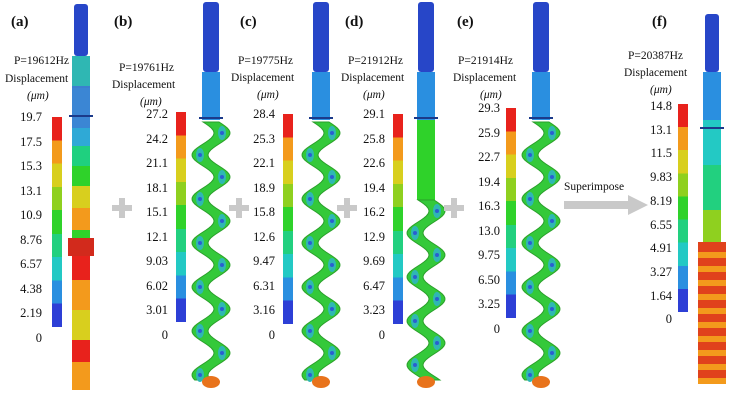  I want to click on tick-label: 18.1, so click(157, 187).